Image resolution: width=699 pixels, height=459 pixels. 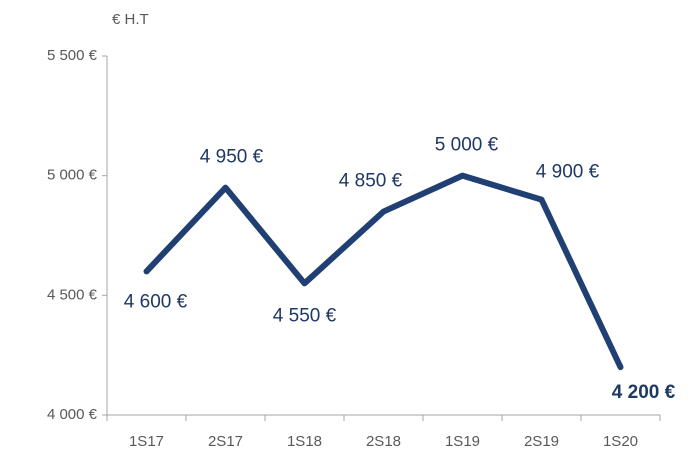 I want to click on y-tick-label: 4 500 €, so click(x=72, y=294).